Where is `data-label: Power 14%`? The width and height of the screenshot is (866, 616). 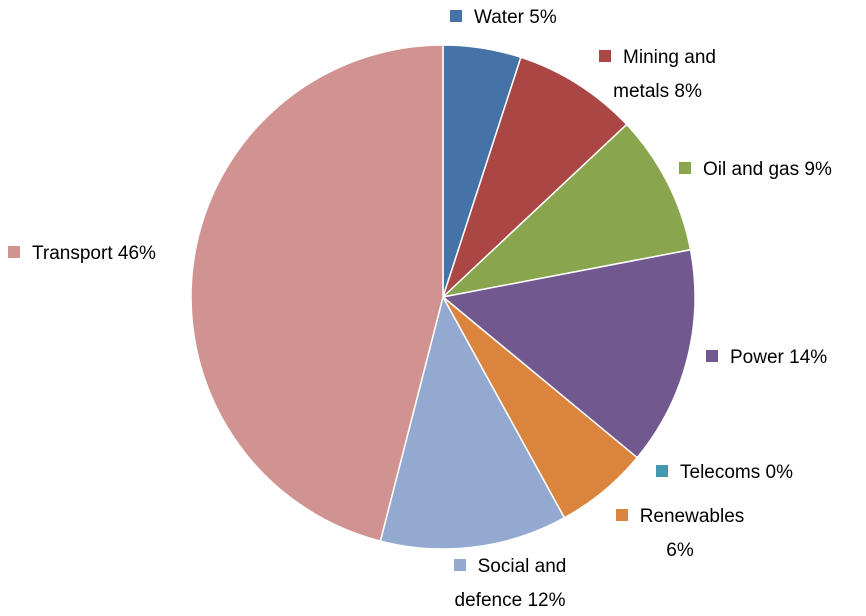 data-label: Power 14% is located at coordinates (766, 358).